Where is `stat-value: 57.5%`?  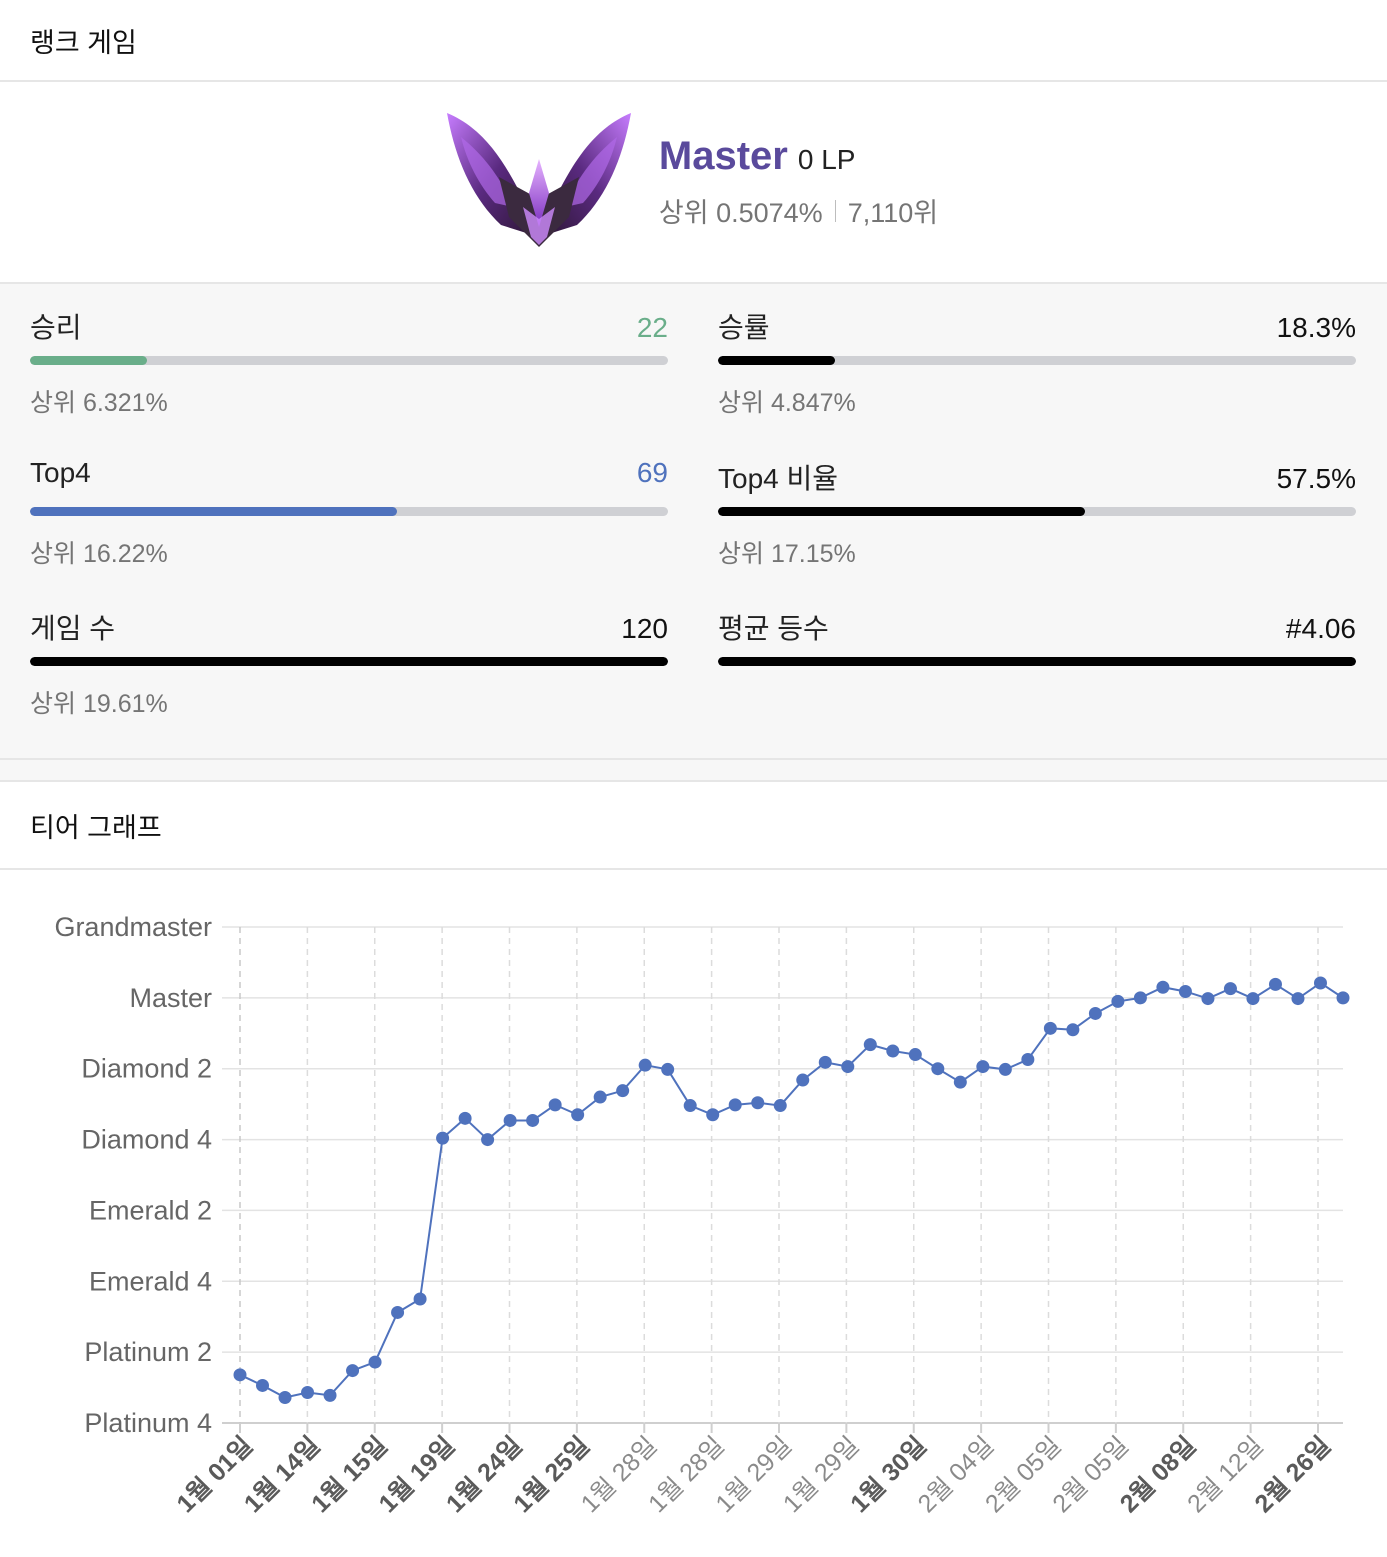 stat-value: 57.5% is located at coordinates (1316, 478).